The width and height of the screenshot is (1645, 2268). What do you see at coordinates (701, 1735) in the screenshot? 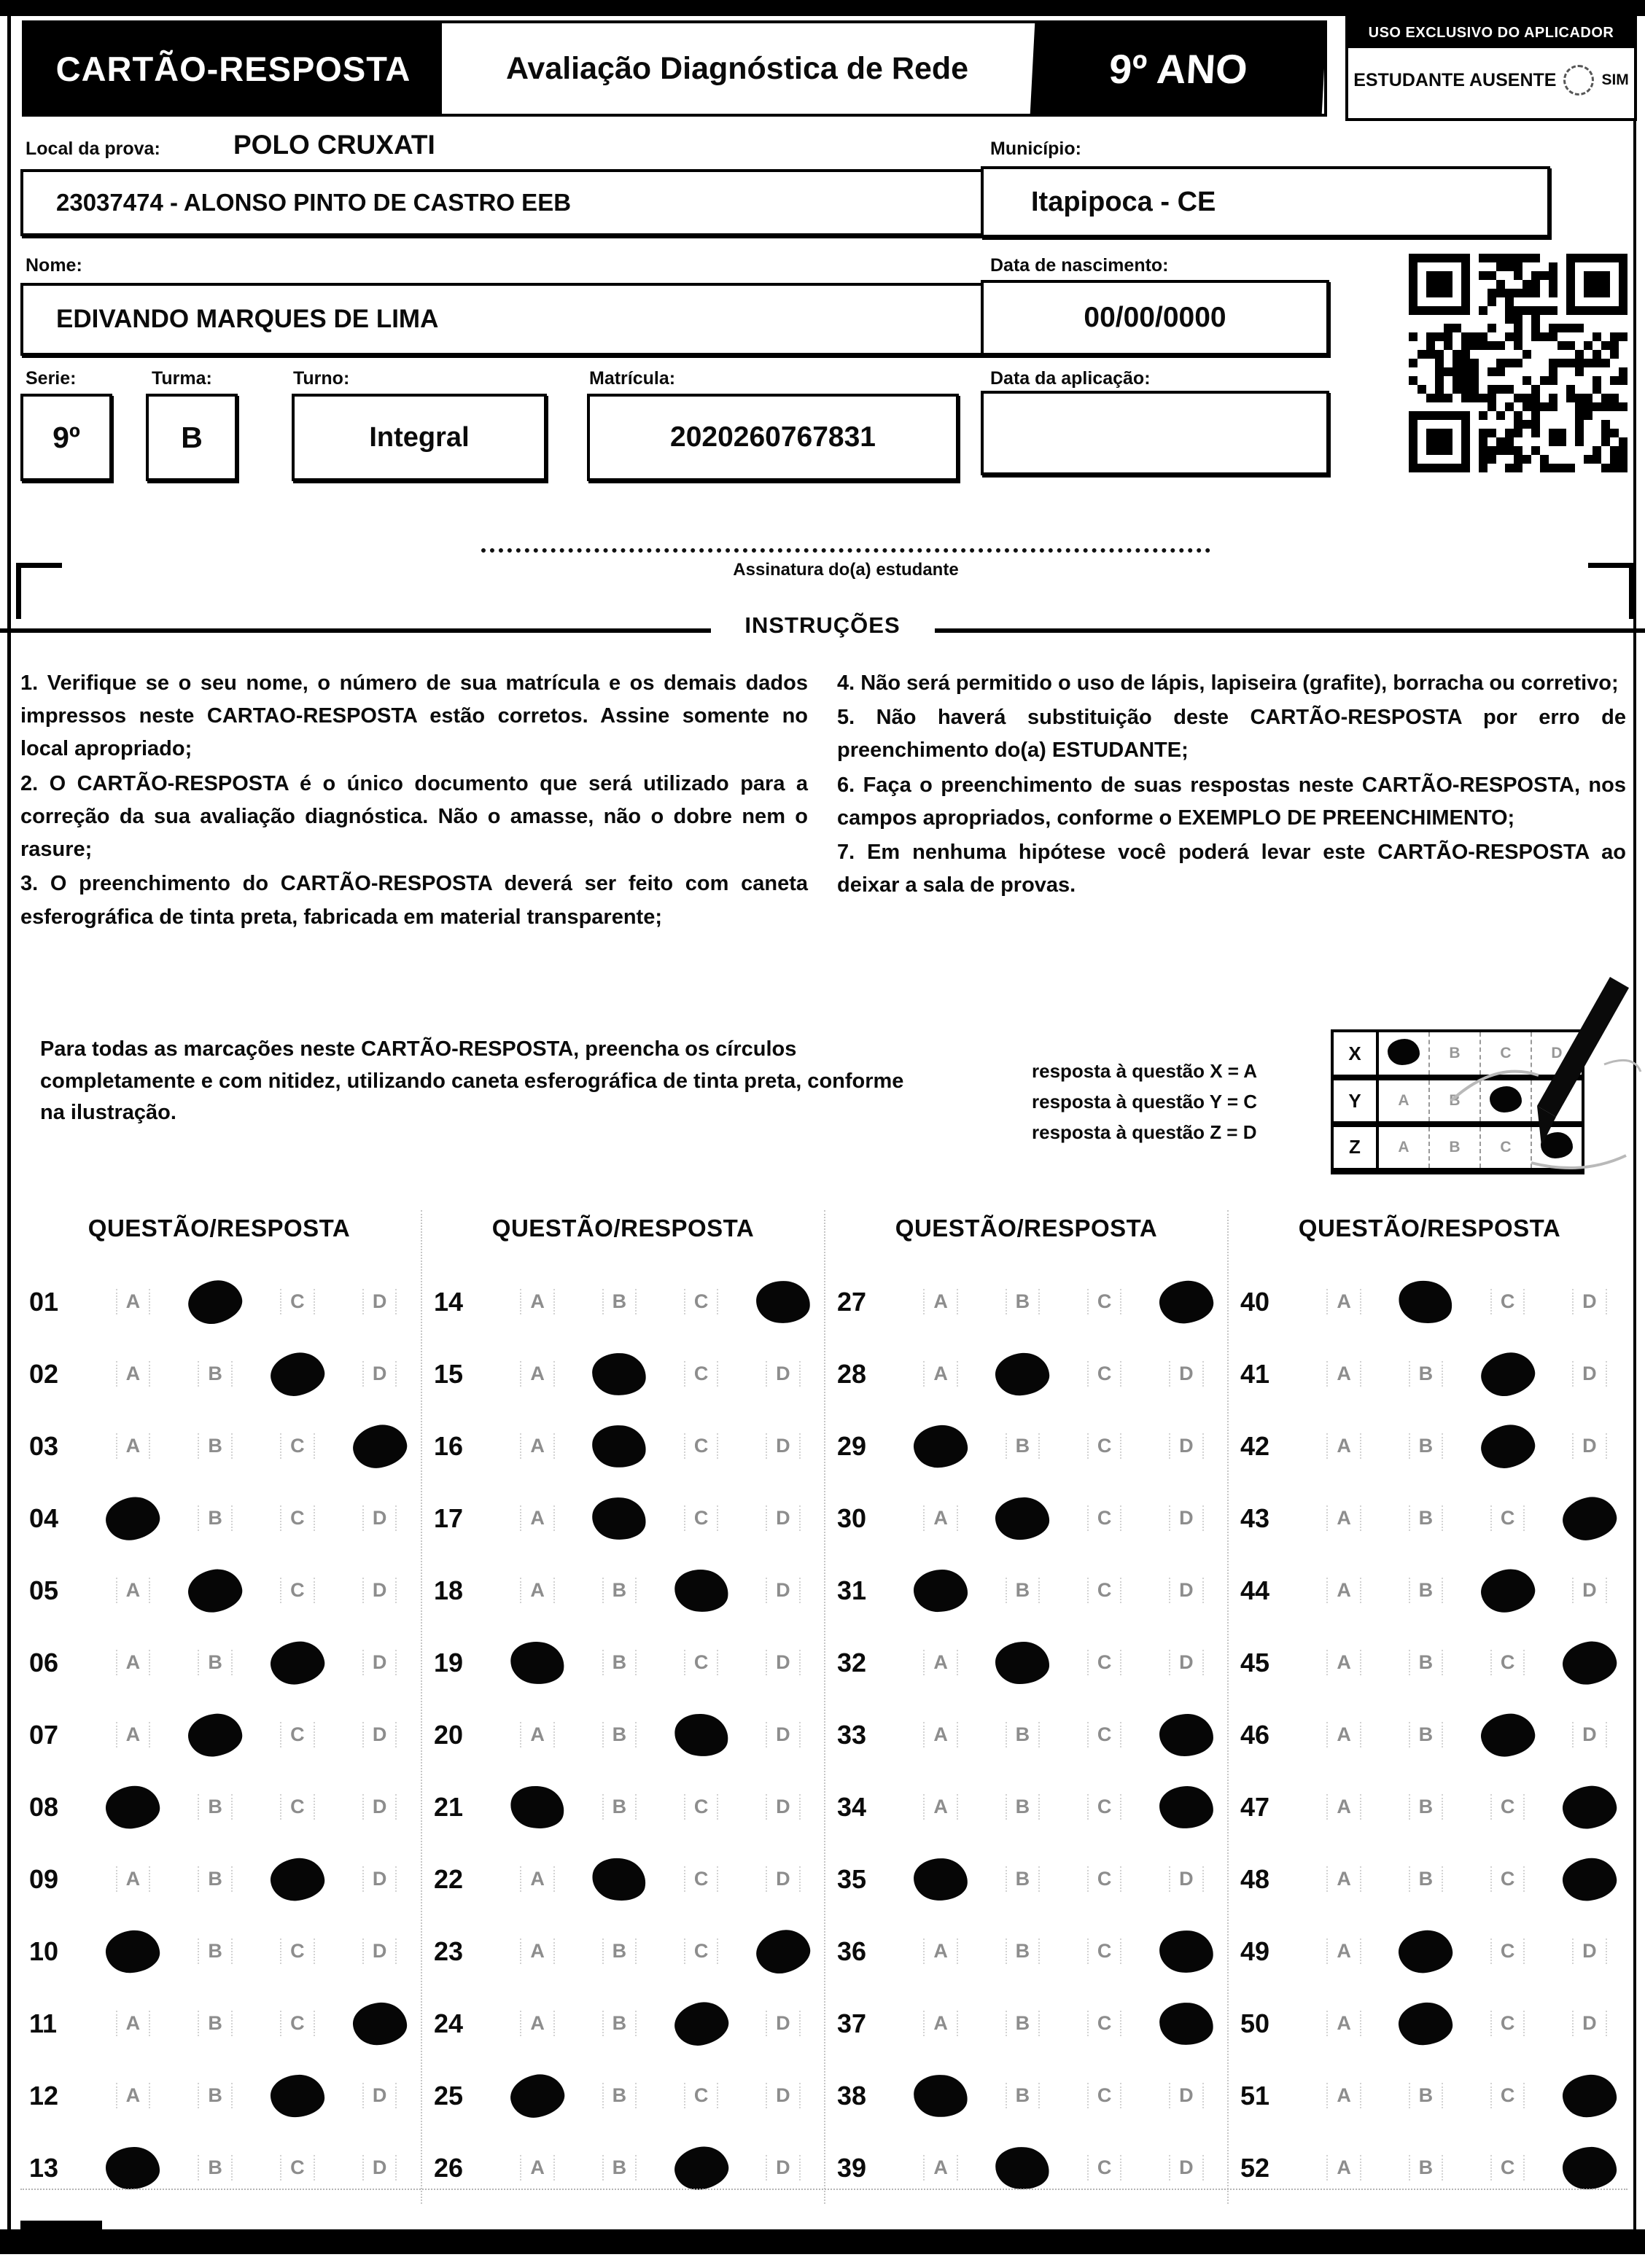
I see `bubble-20-C` at bounding box center [701, 1735].